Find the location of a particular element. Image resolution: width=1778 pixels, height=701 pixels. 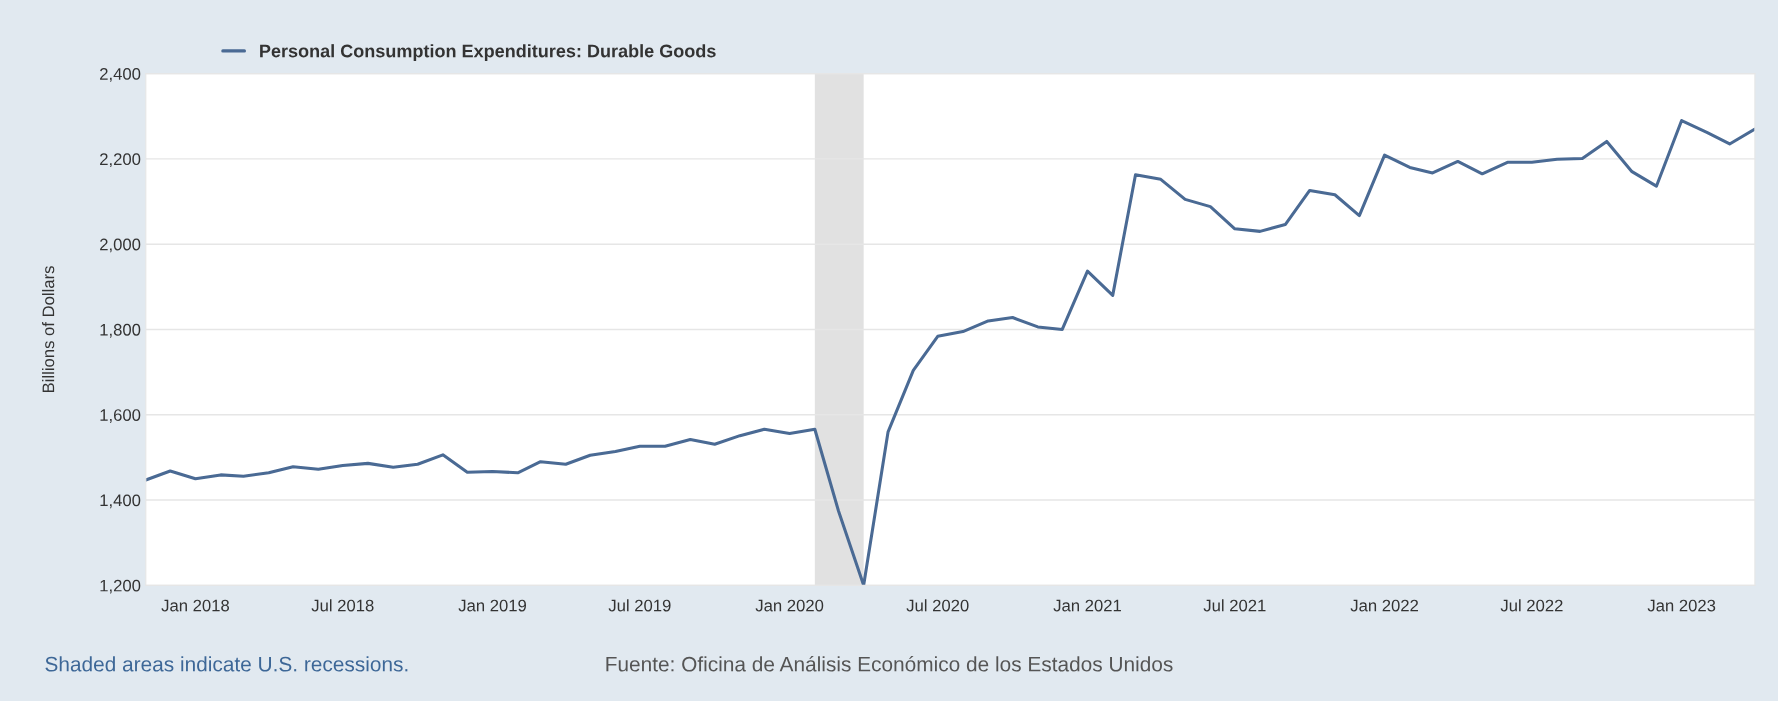

x-tick-label: Jul 2022 is located at coordinates (1531, 605).